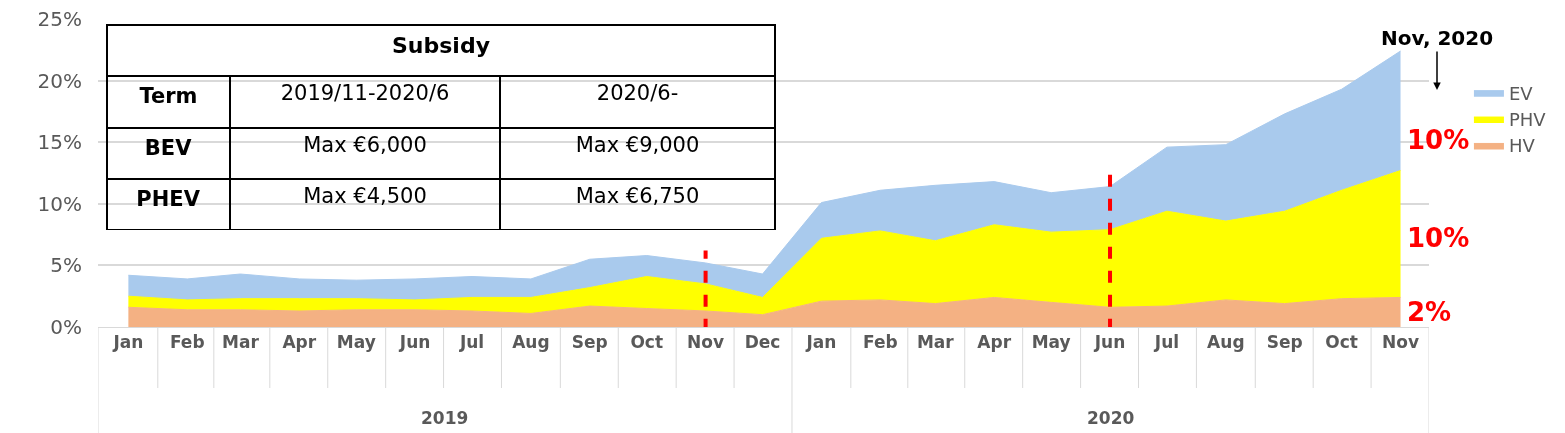 The height and width of the screenshot is (433, 1565). What do you see at coordinates (637, 144) in the screenshot?
I see `annotation: Max €9,000` at bounding box center [637, 144].